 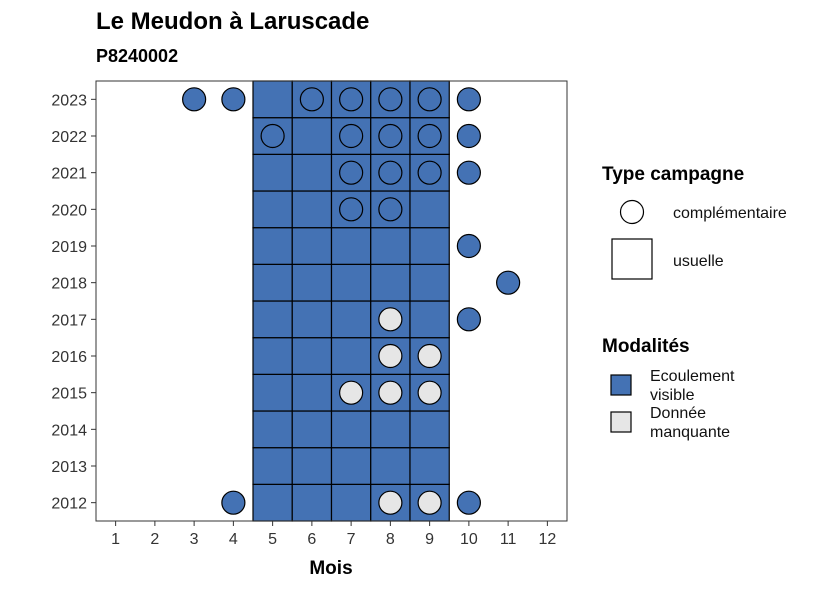 I want to click on y-tick-label: 2014, so click(x=69, y=430).